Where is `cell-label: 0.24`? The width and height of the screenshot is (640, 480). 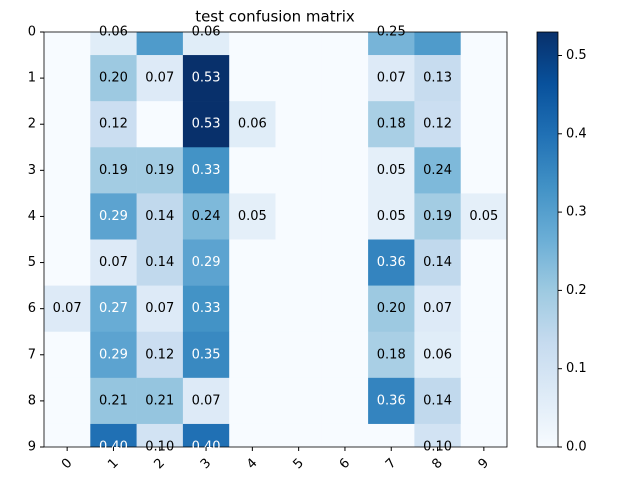
cell-label: 0.24 is located at coordinates (437, 170).